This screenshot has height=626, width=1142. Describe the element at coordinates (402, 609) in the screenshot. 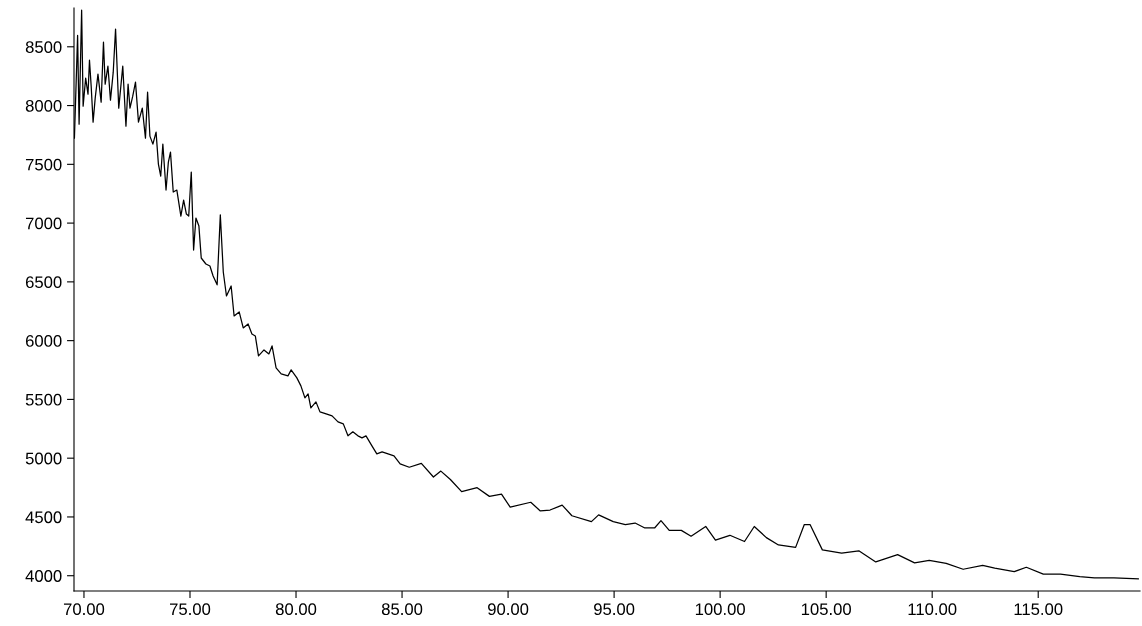

I see `x-tick-label: 85.00` at that location.